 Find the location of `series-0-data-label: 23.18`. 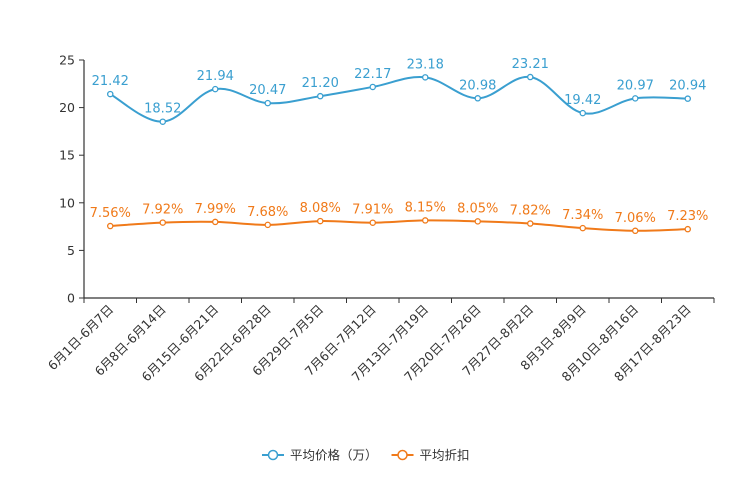

series-0-data-label: 23.18 is located at coordinates (425, 64).